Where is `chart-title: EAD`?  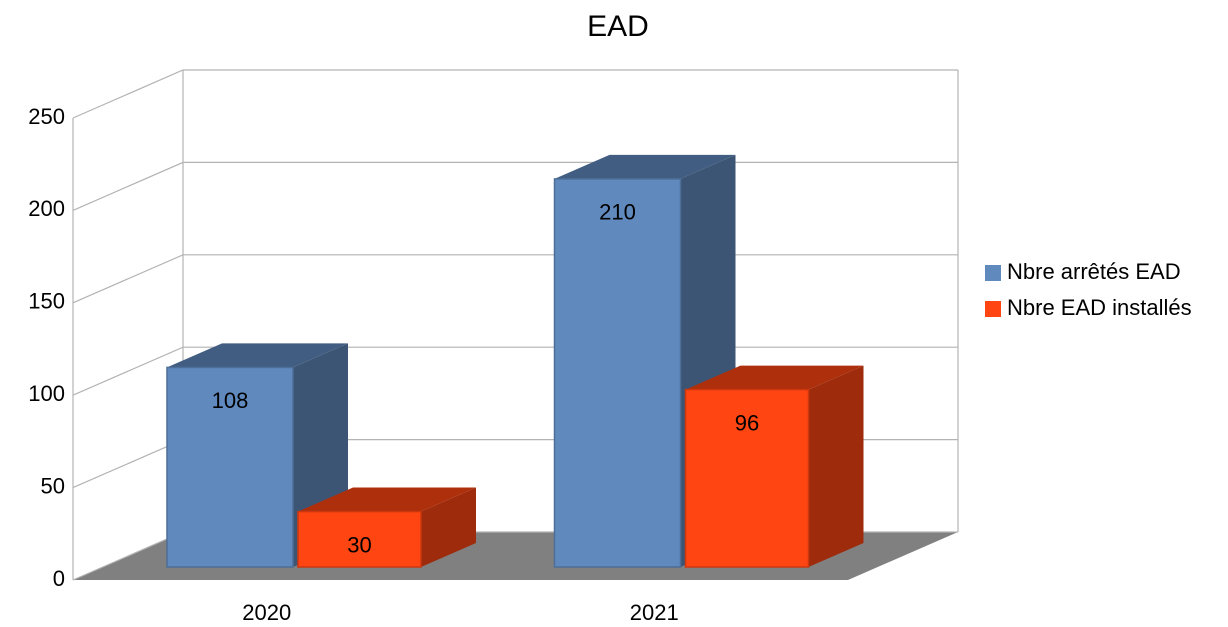
chart-title: EAD is located at coordinates (618, 26).